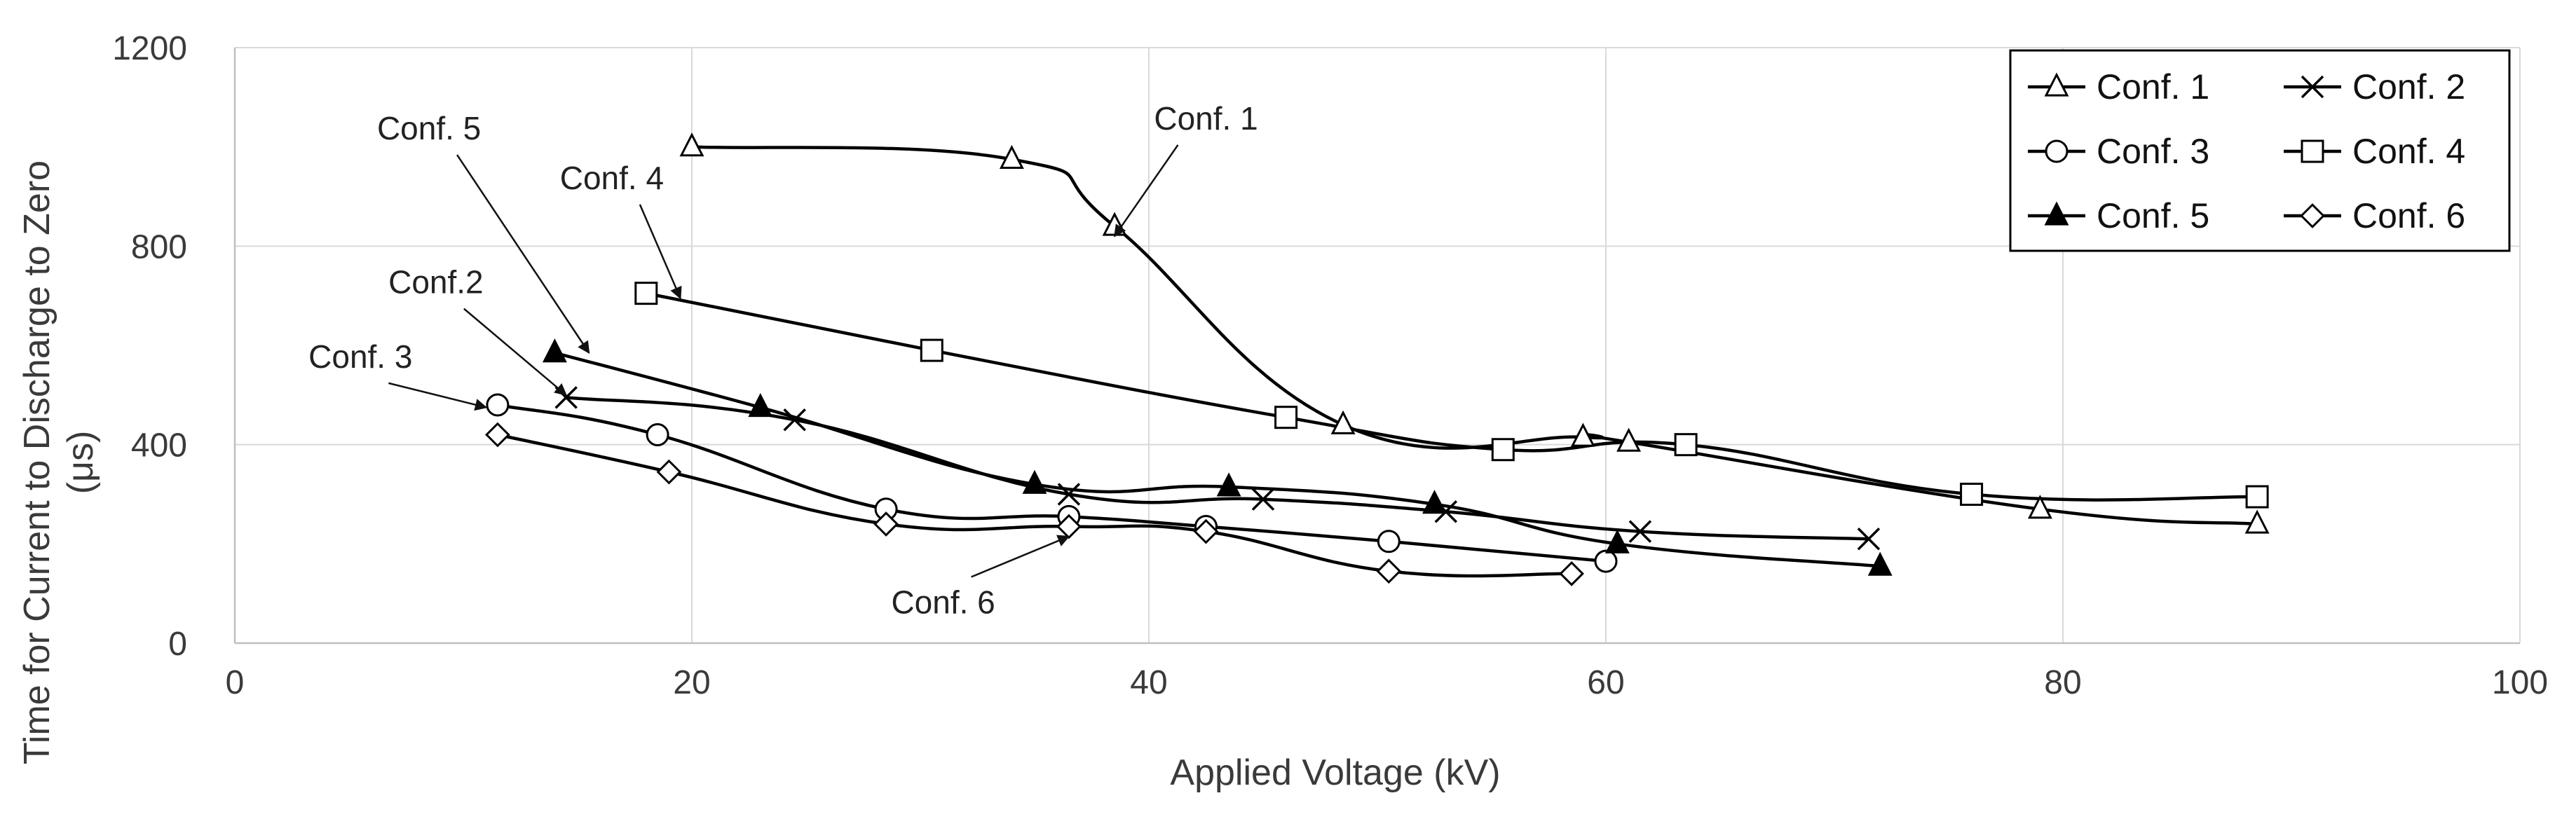 The height and width of the screenshot is (826, 2576). I want to click on y-tick-label: 800, so click(159, 247).